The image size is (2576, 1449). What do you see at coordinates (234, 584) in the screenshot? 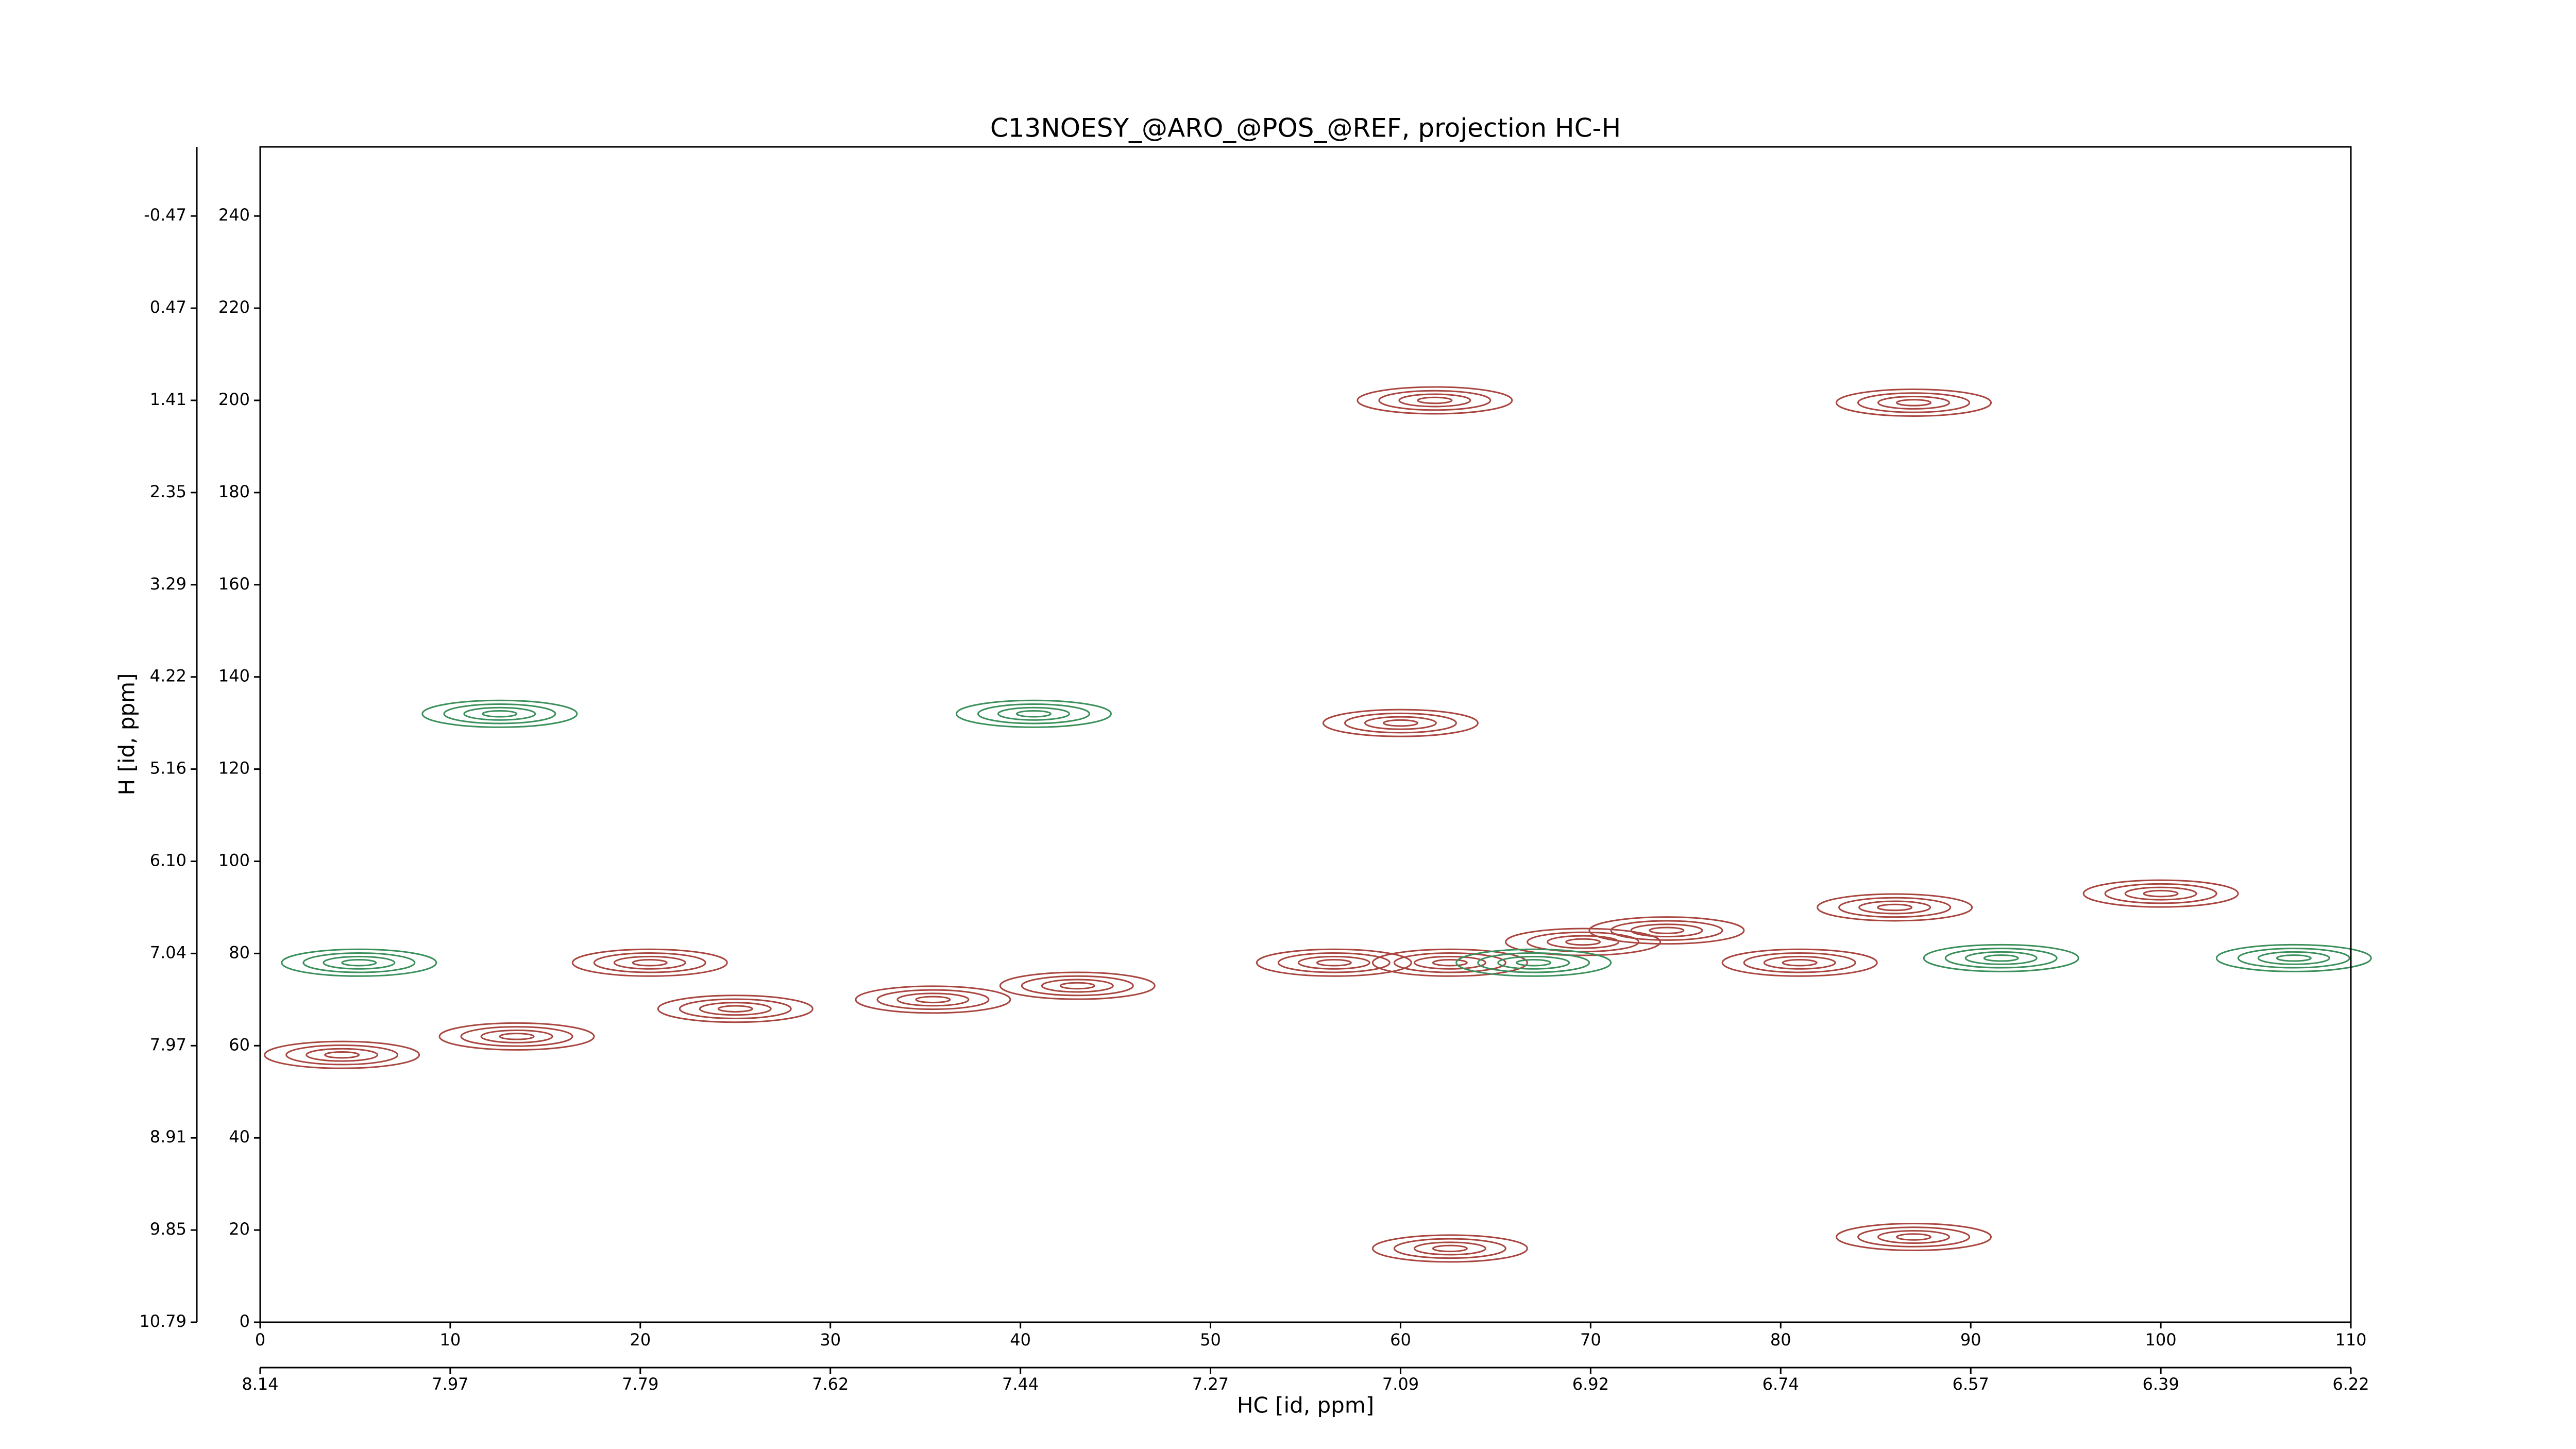
I see `y-tick-label: 160` at bounding box center [234, 584].